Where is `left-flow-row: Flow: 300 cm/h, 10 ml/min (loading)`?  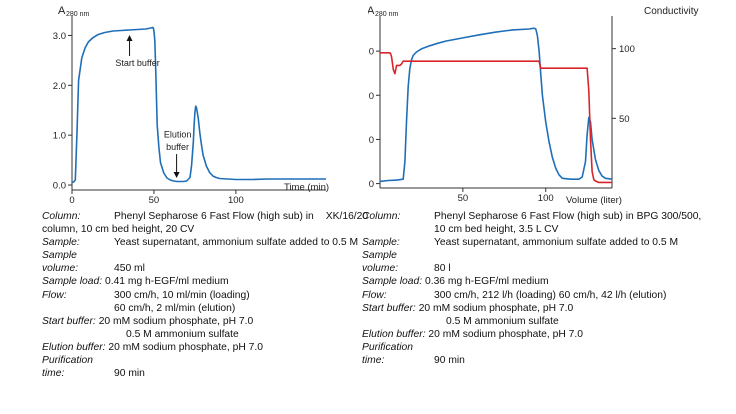 left-flow-row: Flow: 300 cm/h, 10 ml/min (loading) is located at coordinates (202, 295).